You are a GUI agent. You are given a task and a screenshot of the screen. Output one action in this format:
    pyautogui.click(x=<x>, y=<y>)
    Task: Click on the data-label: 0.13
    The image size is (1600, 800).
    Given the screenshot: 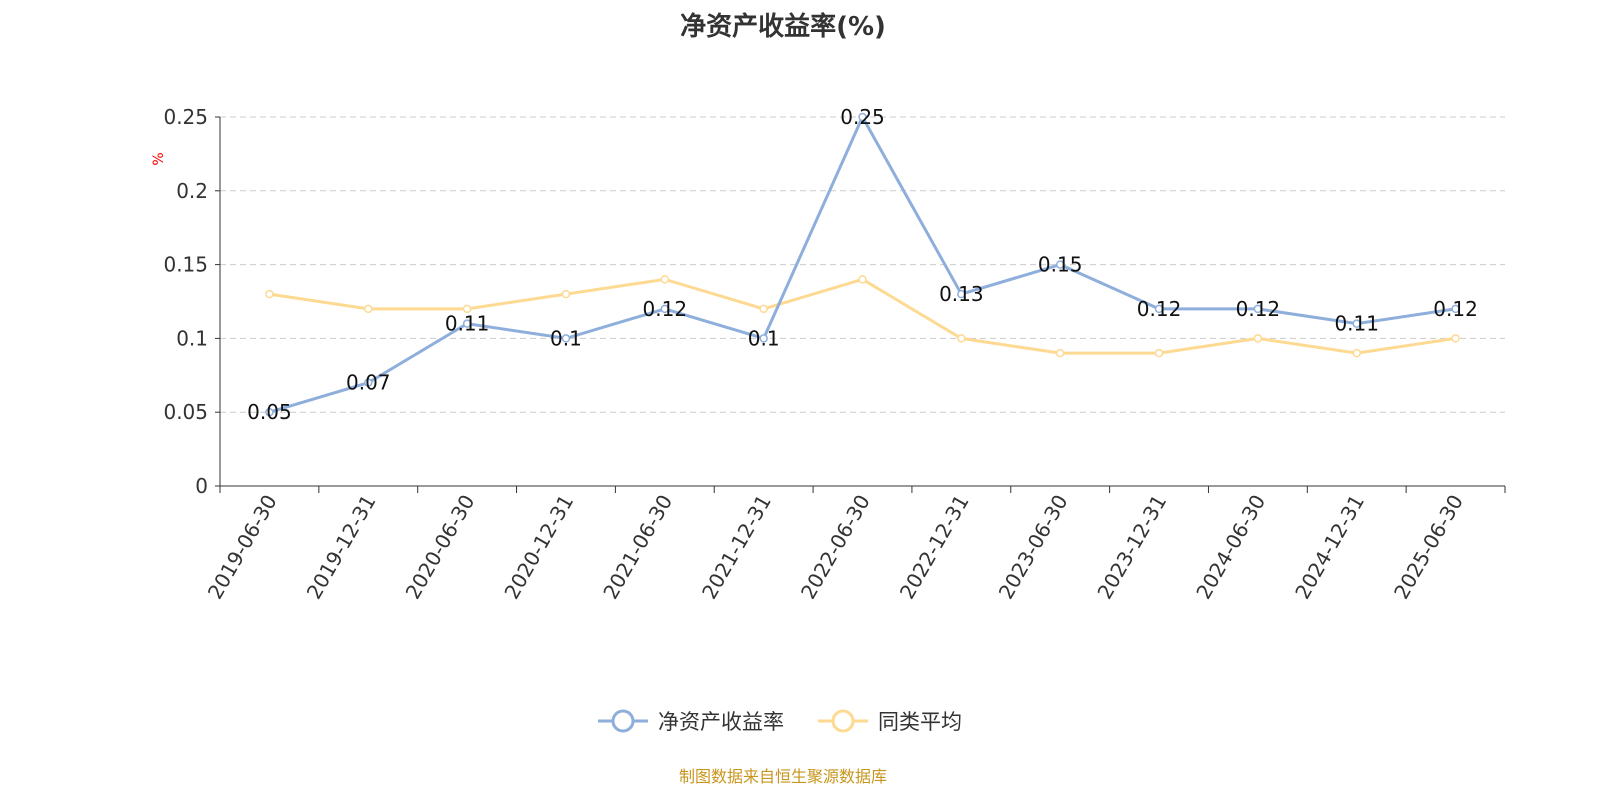 What is the action you would take?
    pyautogui.click(x=961, y=294)
    